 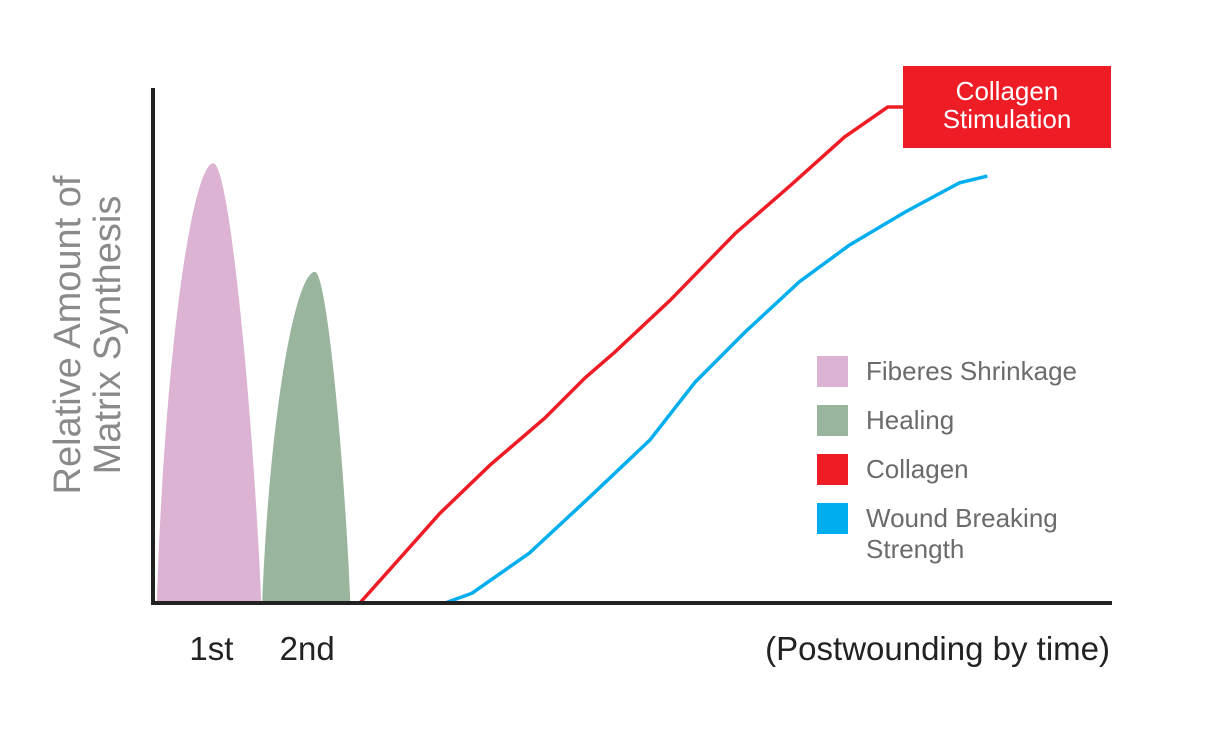 I want to click on annotation-box, so click(x=1007, y=107).